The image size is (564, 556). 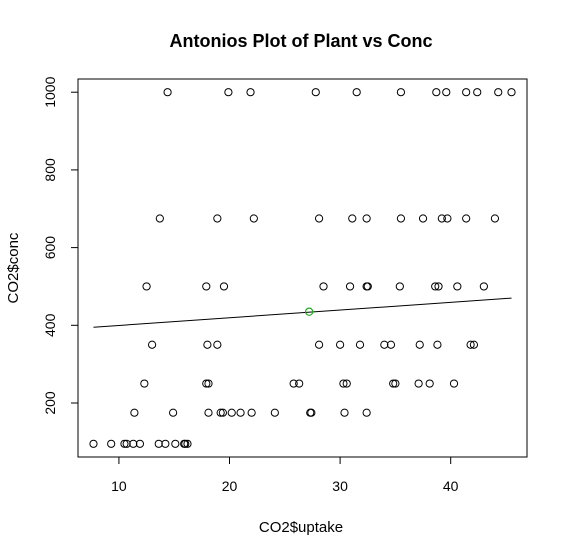 I want to click on x-tick-label: 10, so click(x=119, y=486).